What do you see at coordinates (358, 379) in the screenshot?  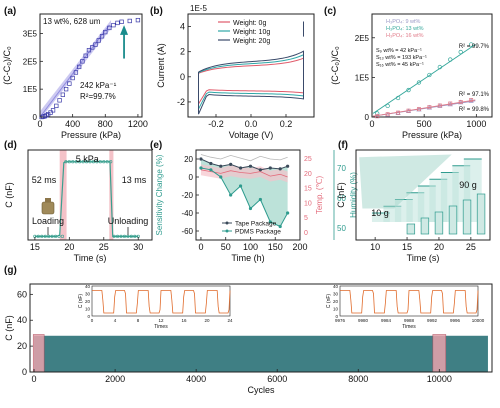 I see `x-tick-label: 8000` at bounding box center [358, 379].